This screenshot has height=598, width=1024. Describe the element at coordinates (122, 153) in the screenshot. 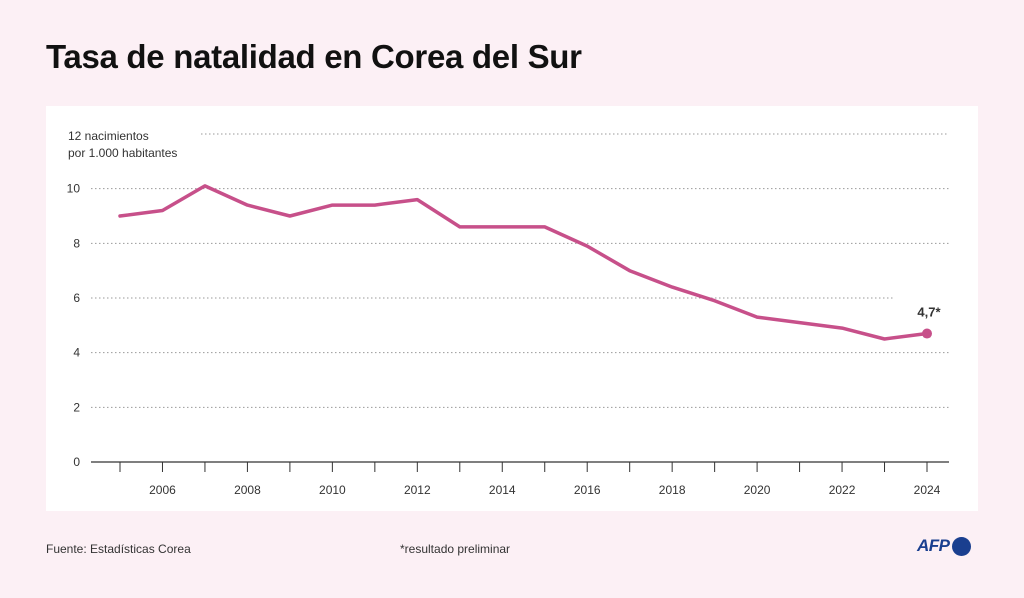

I see `y-axis-label-line-2: por 1.000 habitantes` at that location.